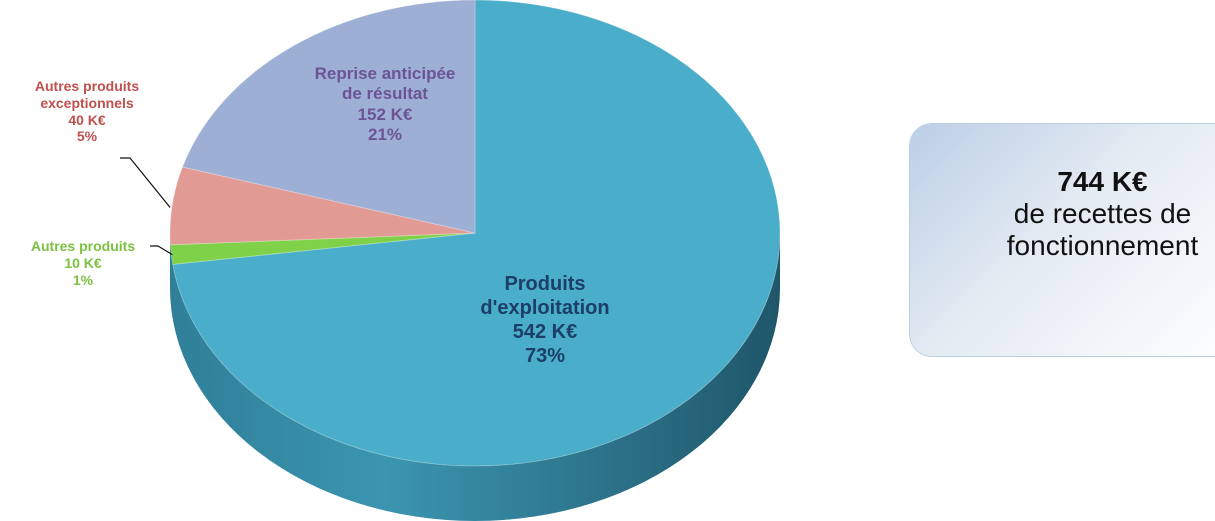 The height and width of the screenshot is (521, 1215). I want to click on slice-name-line: exceptionnels, so click(87, 102).